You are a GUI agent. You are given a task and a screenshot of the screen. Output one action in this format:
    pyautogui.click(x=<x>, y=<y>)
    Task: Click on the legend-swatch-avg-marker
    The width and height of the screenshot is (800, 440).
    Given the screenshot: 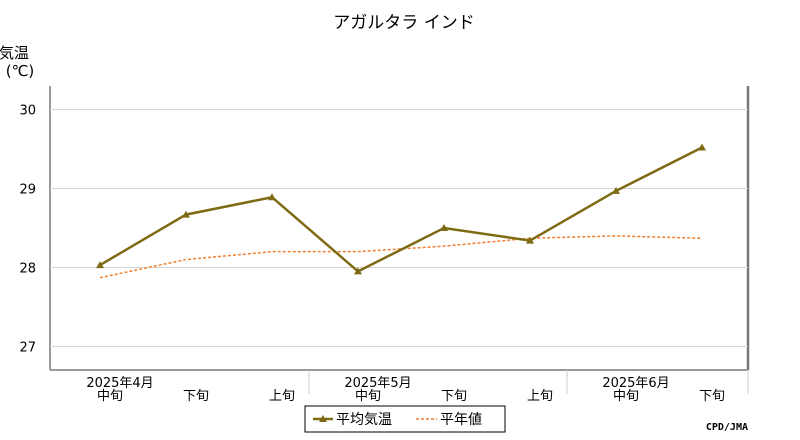 What is the action you would take?
    pyautogui.click(x=323, y=418)
    